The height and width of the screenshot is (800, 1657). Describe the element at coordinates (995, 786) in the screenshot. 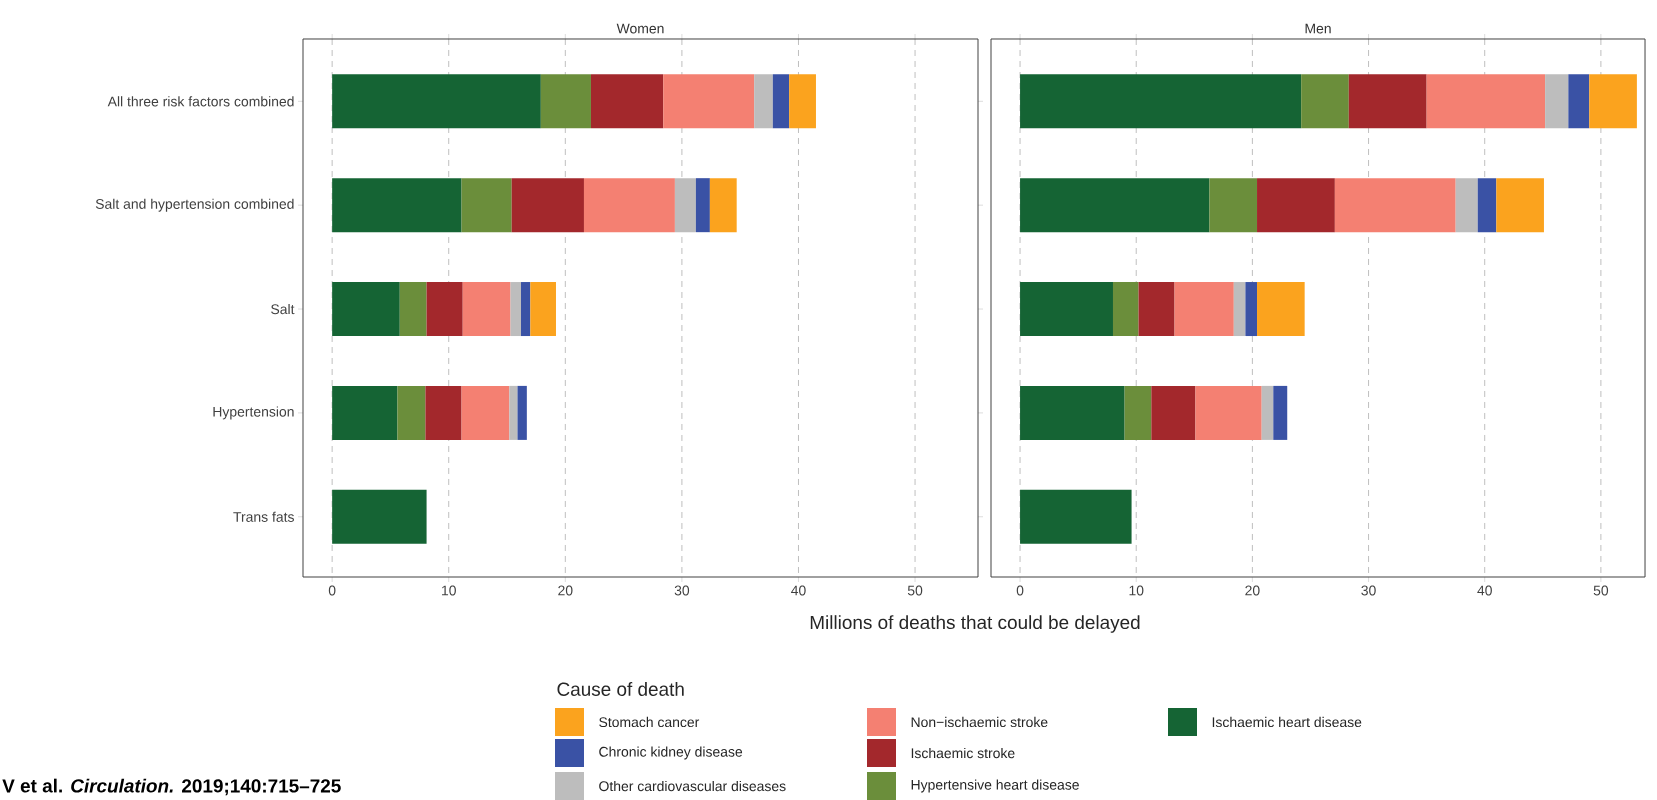

I see `legend-label: Hypertensive heart disease` at that location.